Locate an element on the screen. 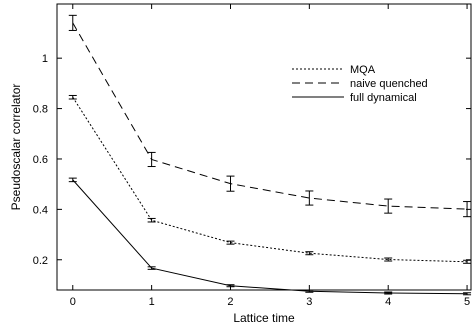 This screenshot has height=327, width=476. y-tick-label: 0.2 is located at coordinates (40, 261).